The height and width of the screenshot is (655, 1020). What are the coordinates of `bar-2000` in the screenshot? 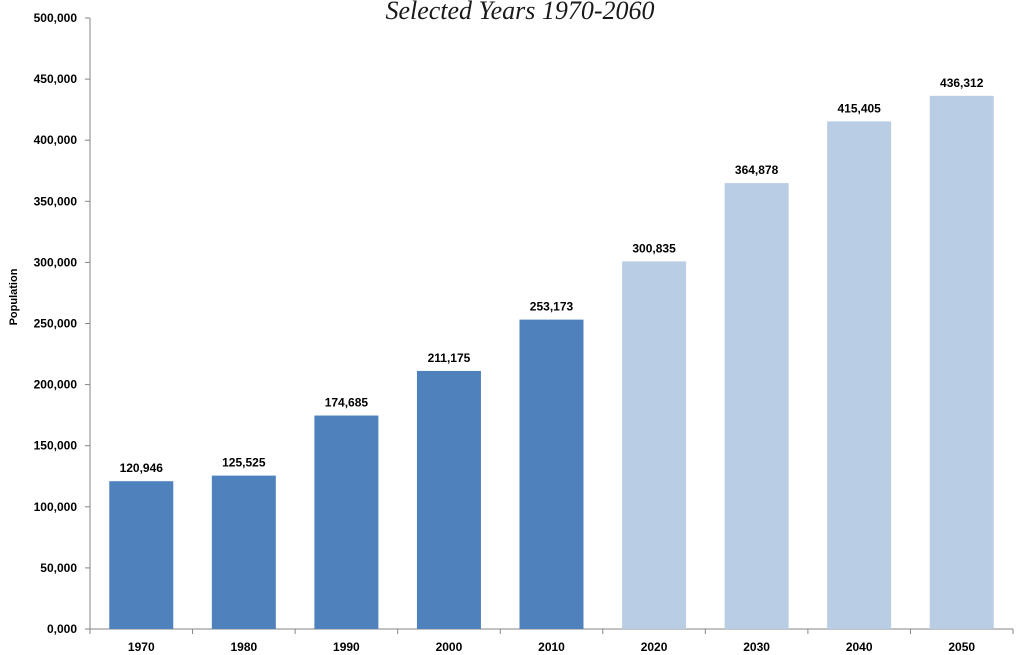 It's located at (448, 499).